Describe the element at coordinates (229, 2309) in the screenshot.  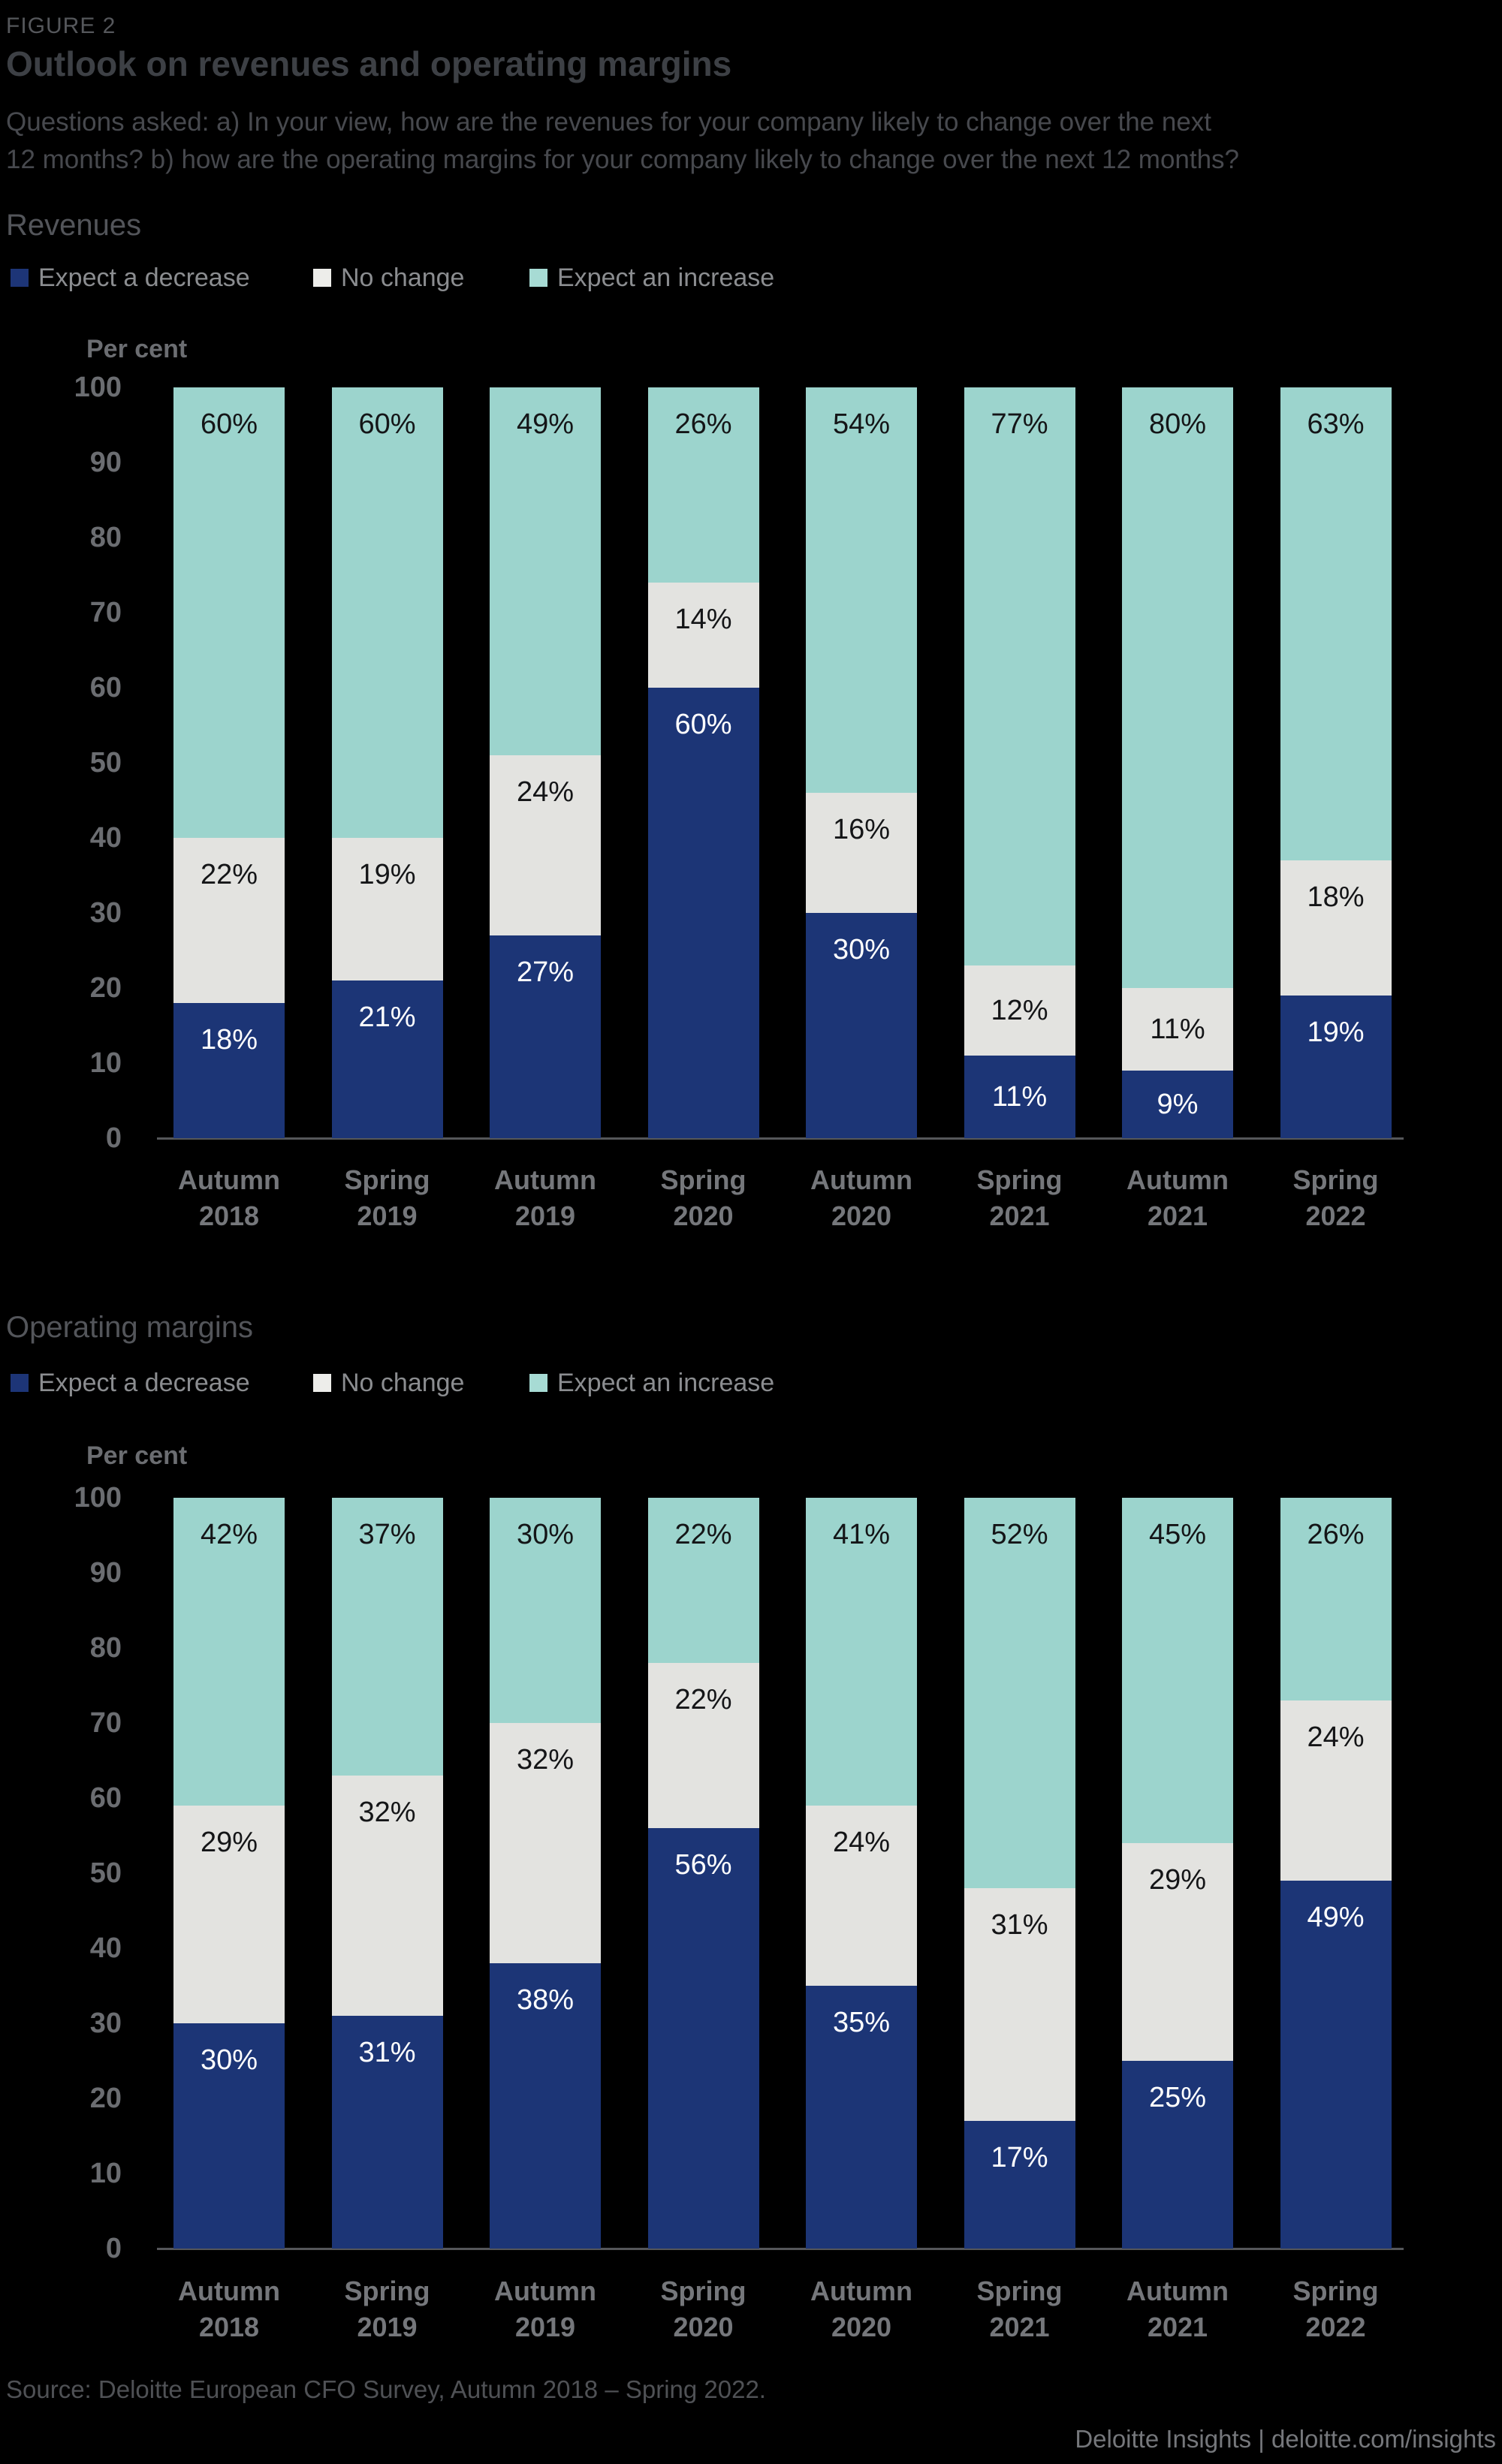
I see `x-category-label: Autumn 2018` at that location.